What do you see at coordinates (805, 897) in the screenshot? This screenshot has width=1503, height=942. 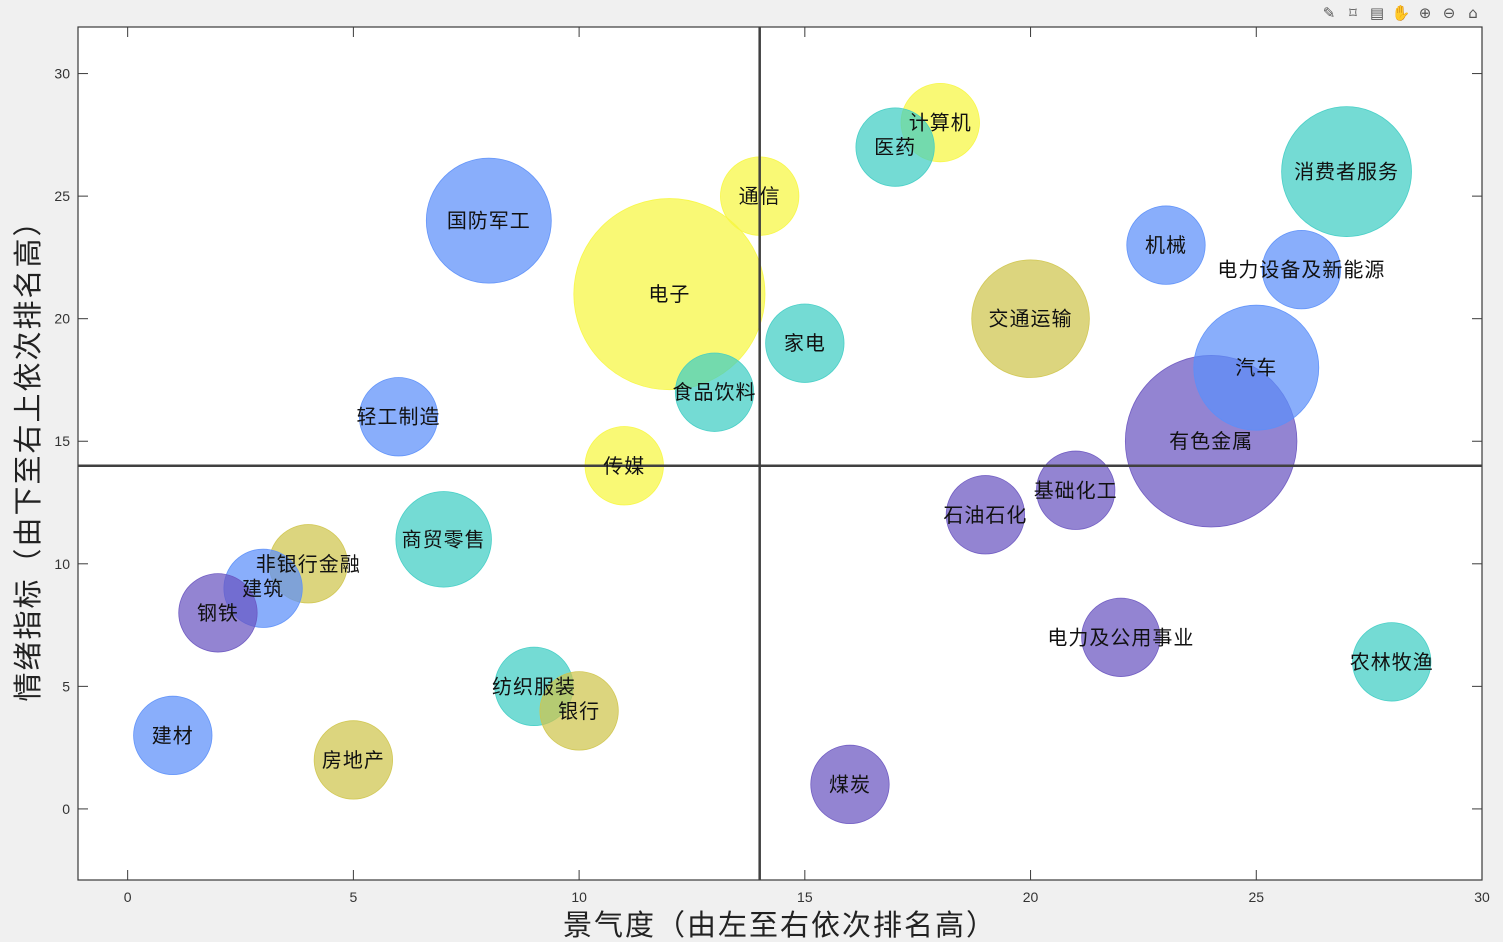 I see `x-tick-label: 15` at bounding box center [805, 897].